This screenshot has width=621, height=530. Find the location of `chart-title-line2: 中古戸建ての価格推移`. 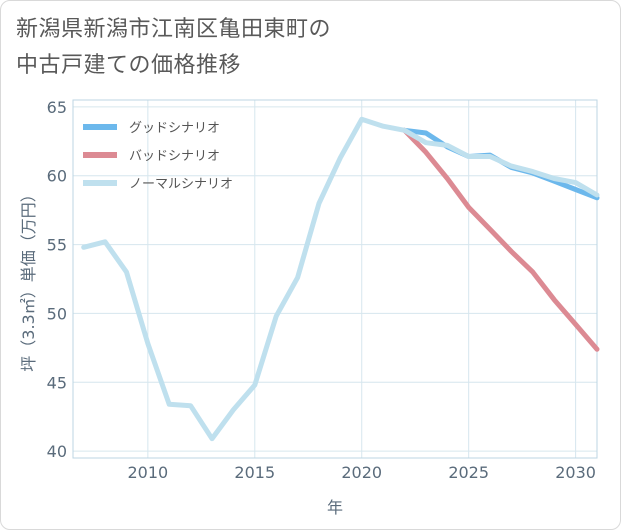

chart-title-line2: 中古戸建ての価格推移 is located at coordinates (129, 65).